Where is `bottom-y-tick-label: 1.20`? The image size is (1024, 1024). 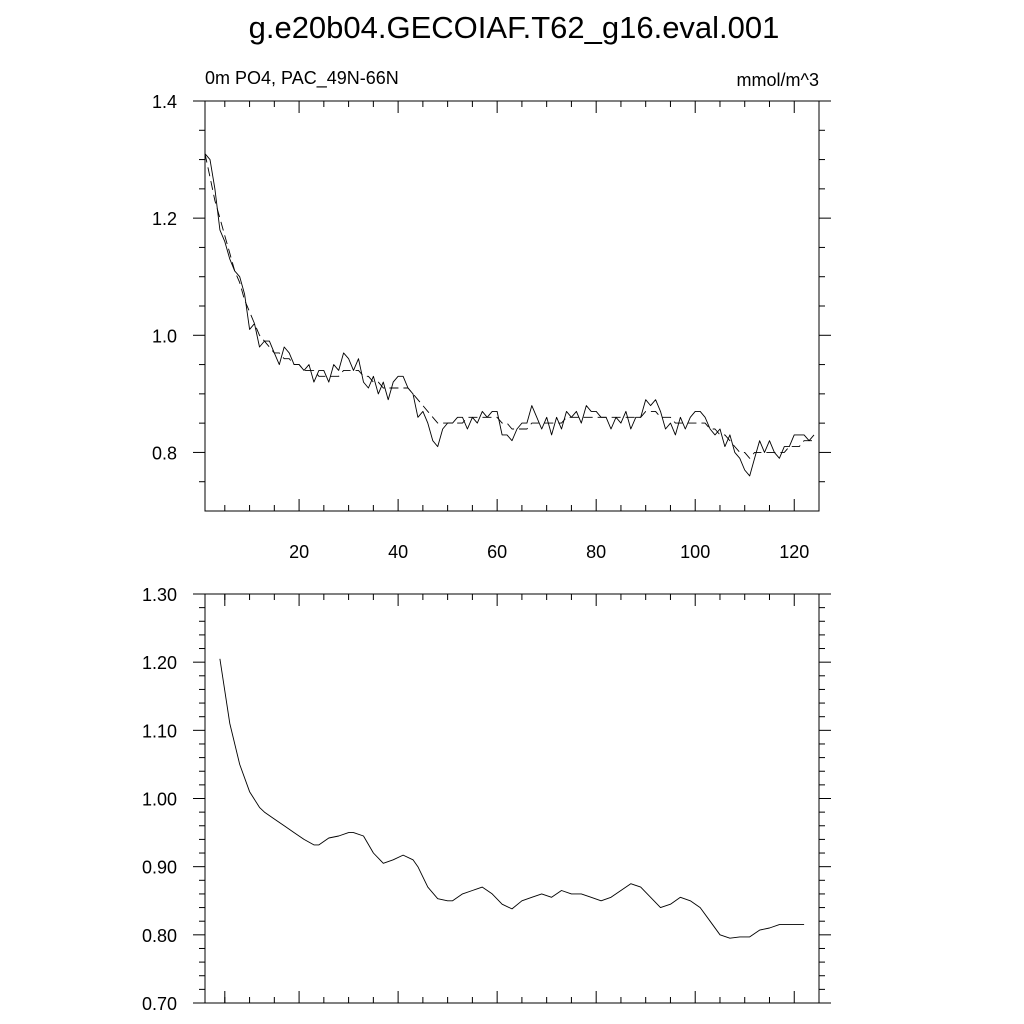
bottom-y-tick-label: 1.20 is located at coordinates (159, 663).